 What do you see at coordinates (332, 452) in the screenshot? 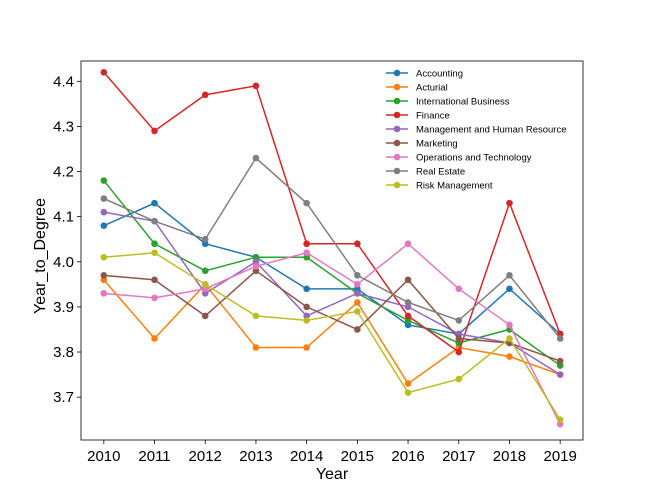
I see `x-axis: 2010 2011 2012 2013 2014 2015 2016 2017 2018 2019` at bounding box center [332, 452].